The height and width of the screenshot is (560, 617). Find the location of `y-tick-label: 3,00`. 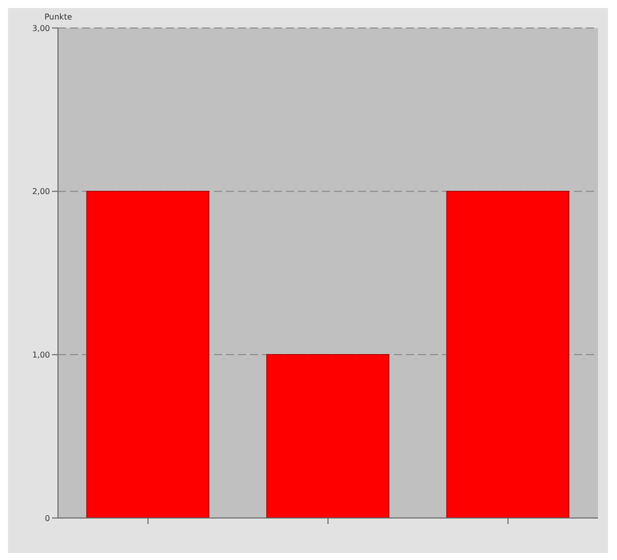

y-tick-label: 3,00 is located at coordinates (41, 28).